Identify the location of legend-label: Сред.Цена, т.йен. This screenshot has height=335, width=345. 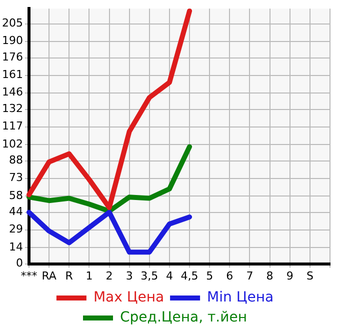
(184, 318).